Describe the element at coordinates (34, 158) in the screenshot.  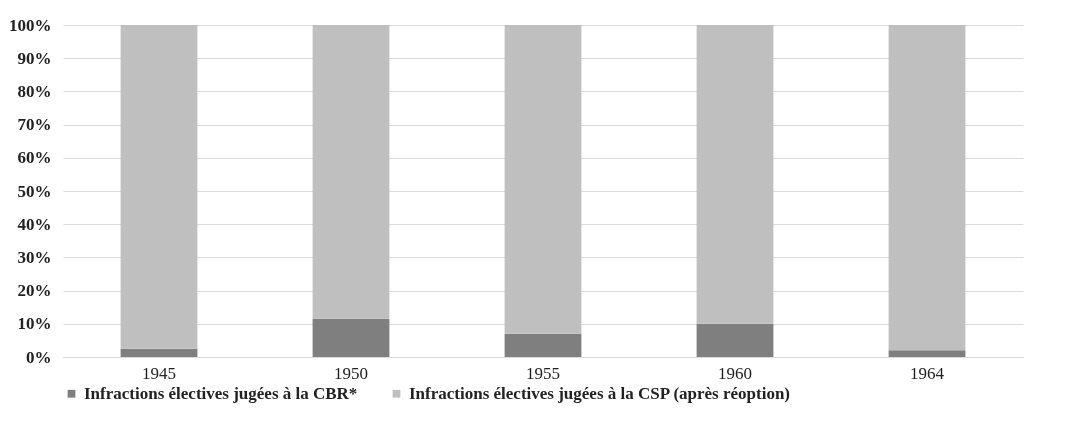
I see `y-tick-label: 60%` at that location.